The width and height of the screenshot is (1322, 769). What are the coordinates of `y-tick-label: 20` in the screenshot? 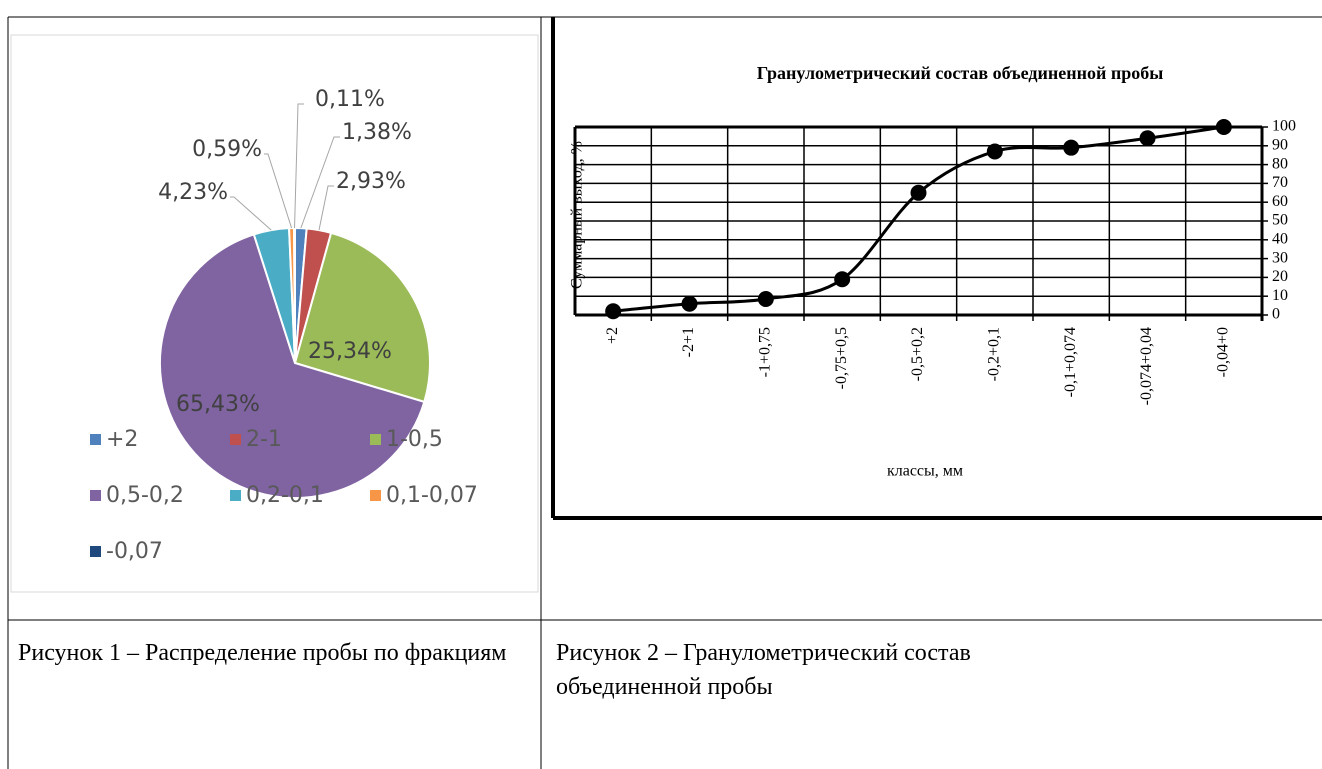 It's located at (1280, 276).